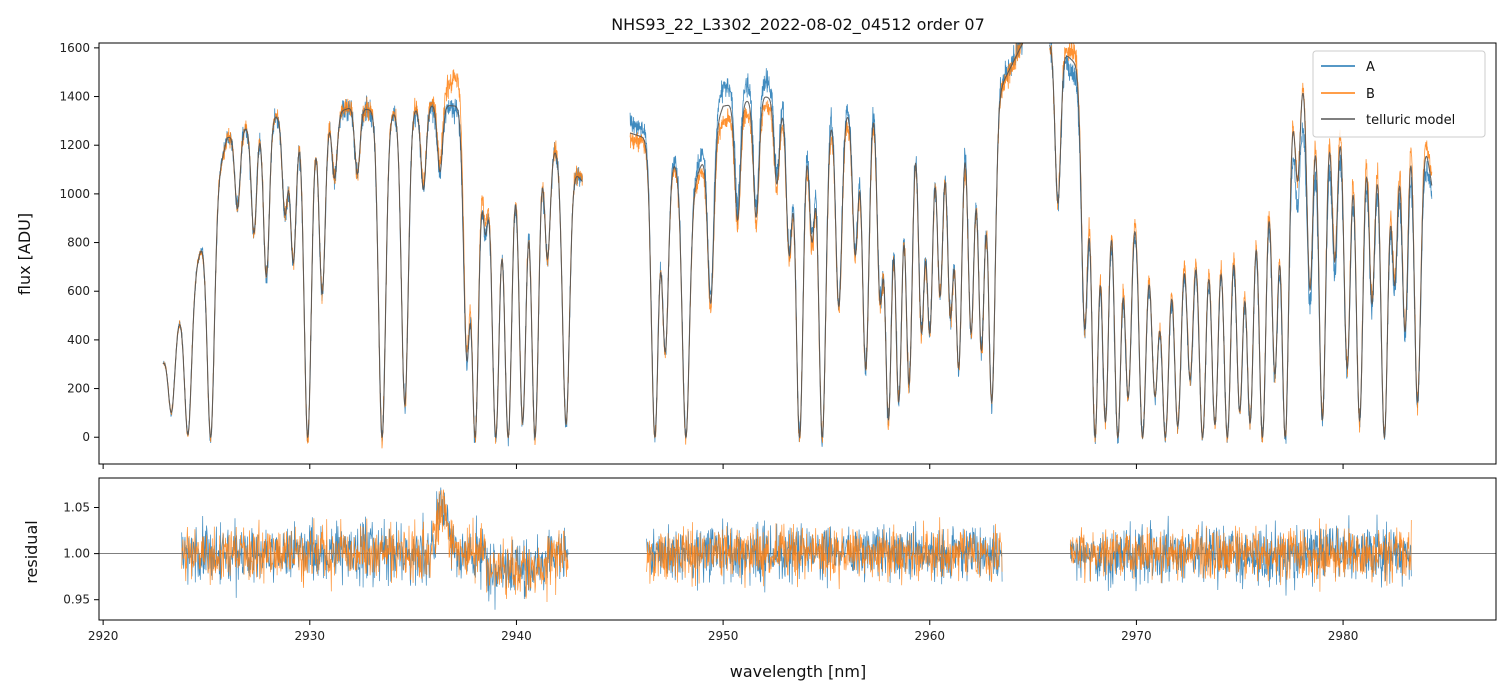  I want to click on main-y-tick-label: 1000, so click(74, 194).